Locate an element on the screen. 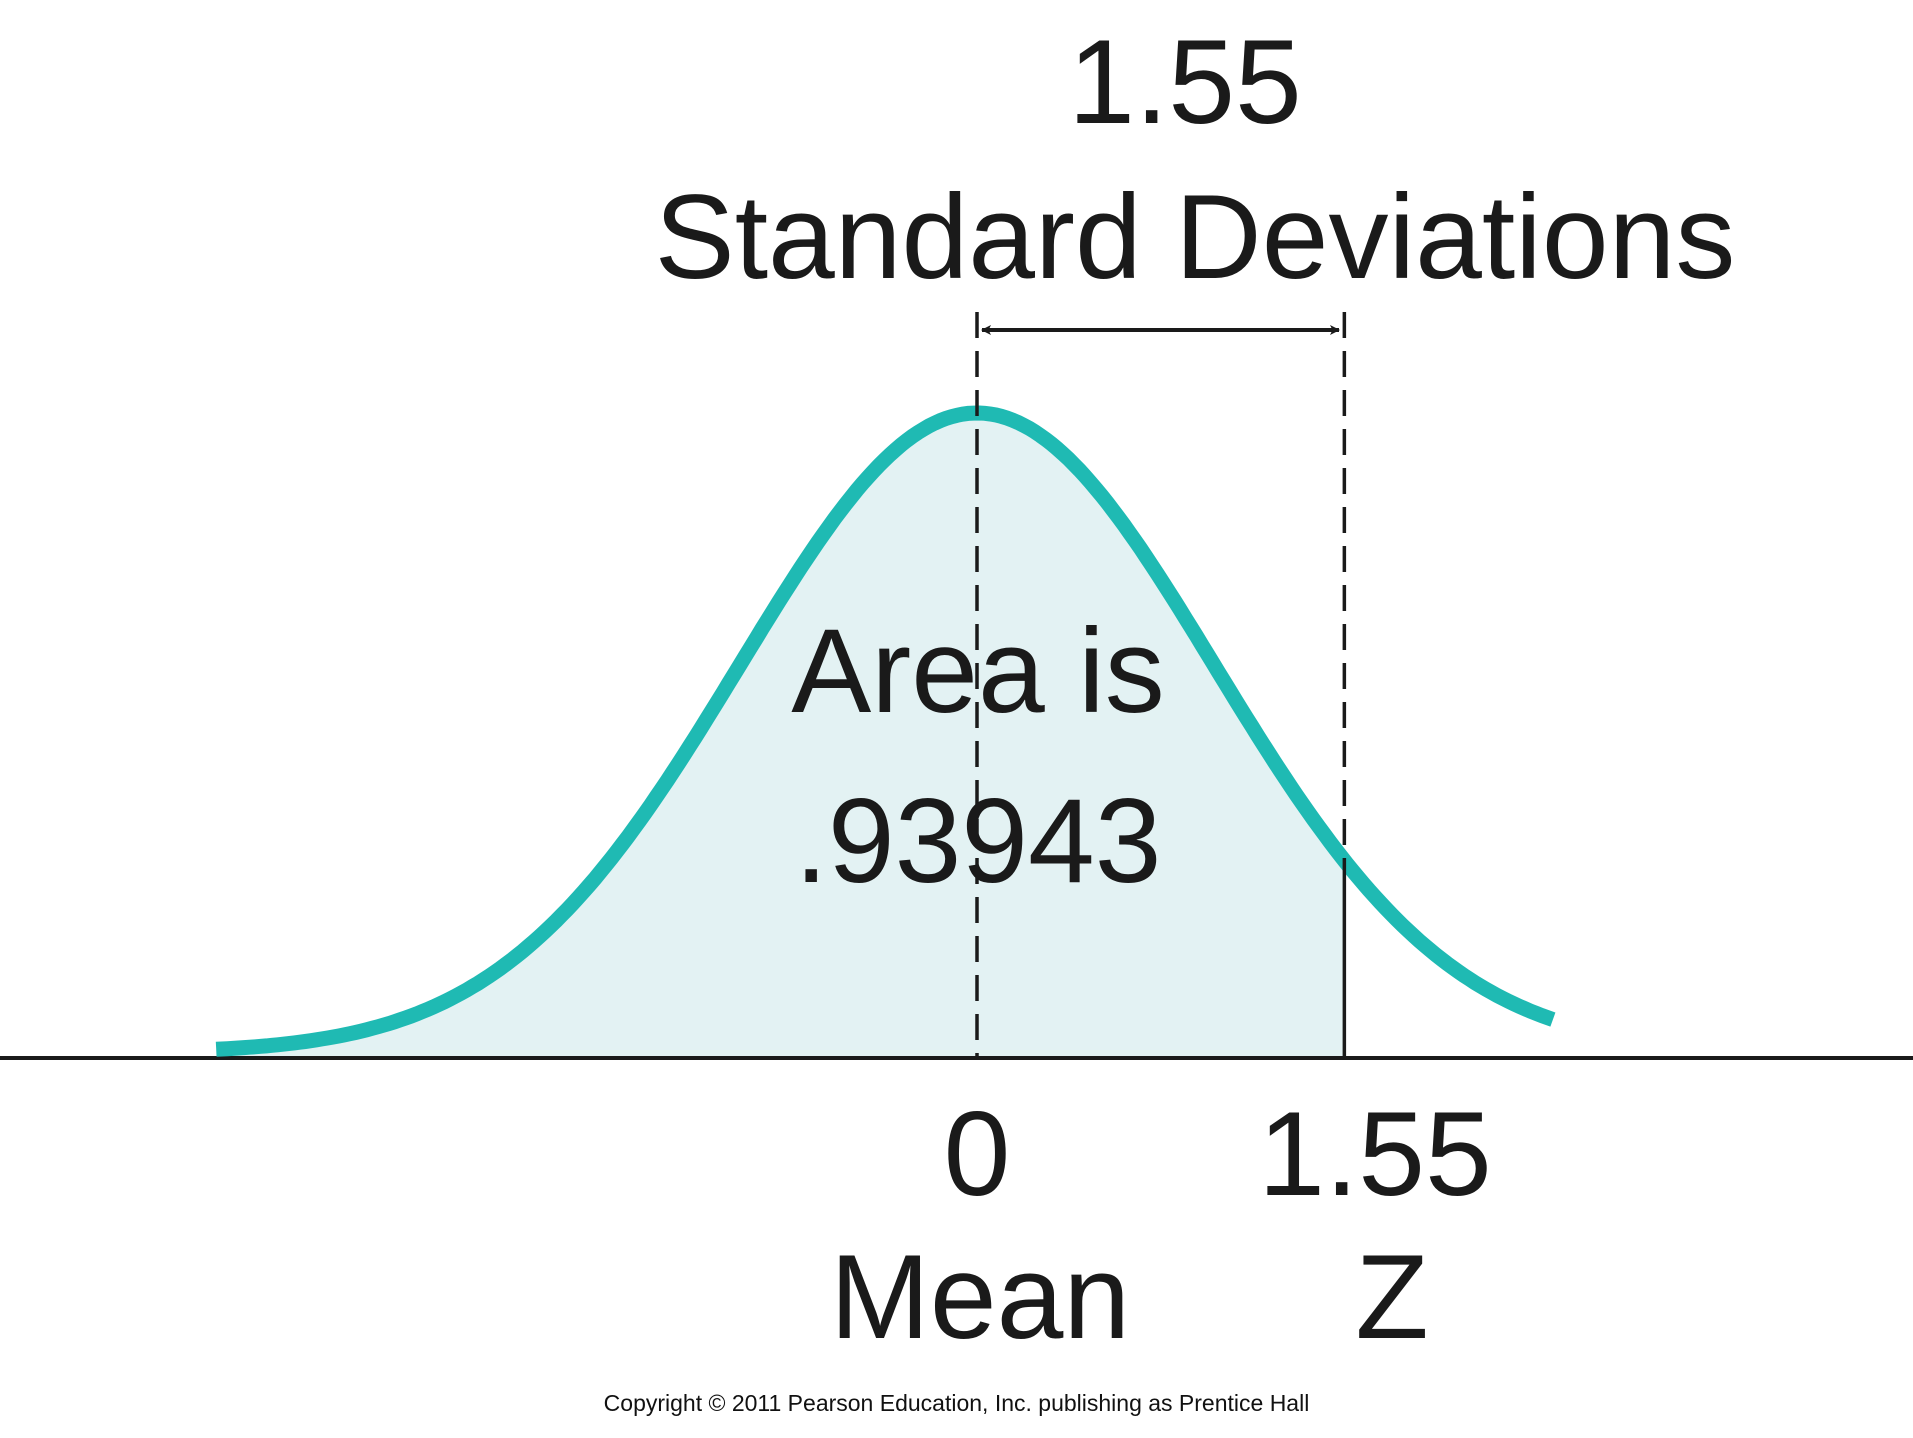 The image size is (1913, 1438). mean-label: Mean is located at coordinates (980, 1297).